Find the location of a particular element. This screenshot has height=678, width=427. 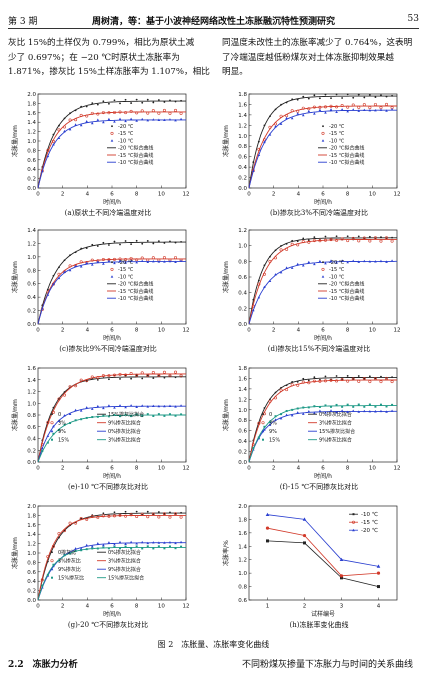

legend-label: -20 ℃ is located at coordinates (369, 530).